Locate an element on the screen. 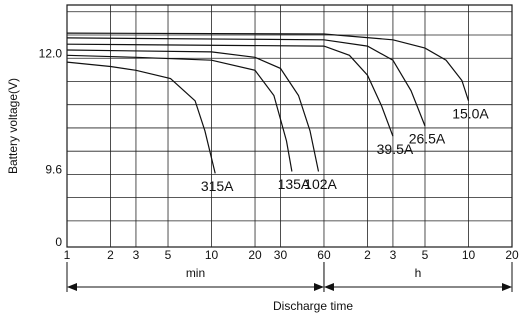  x-axis-label: Discharge time is located at coordinates (313, 306).